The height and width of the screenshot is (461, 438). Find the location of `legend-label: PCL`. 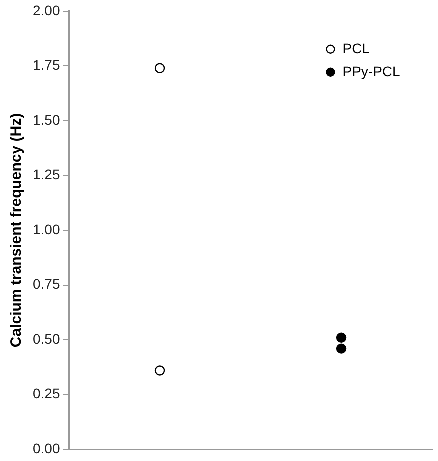

legend-label: PCL is located at coordinates (356, 48).